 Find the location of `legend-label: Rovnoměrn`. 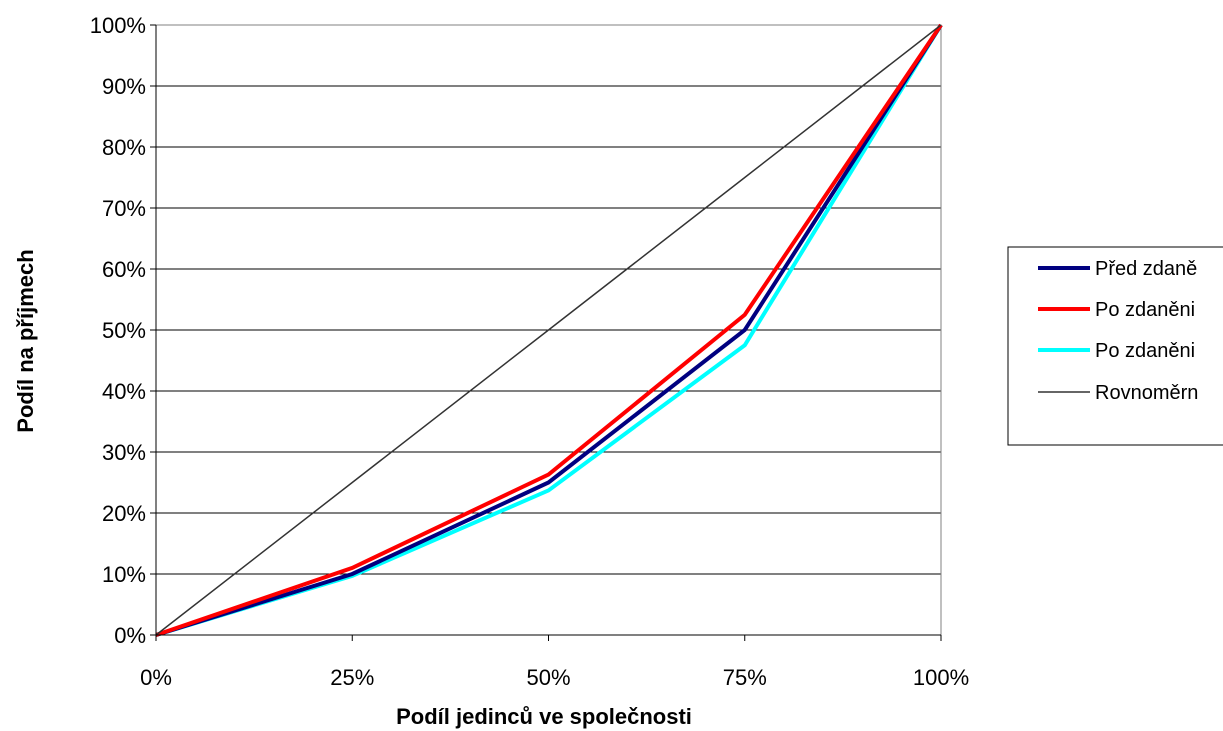

legend-label: Rovnoměrn is located at coordinates (1146, 393).